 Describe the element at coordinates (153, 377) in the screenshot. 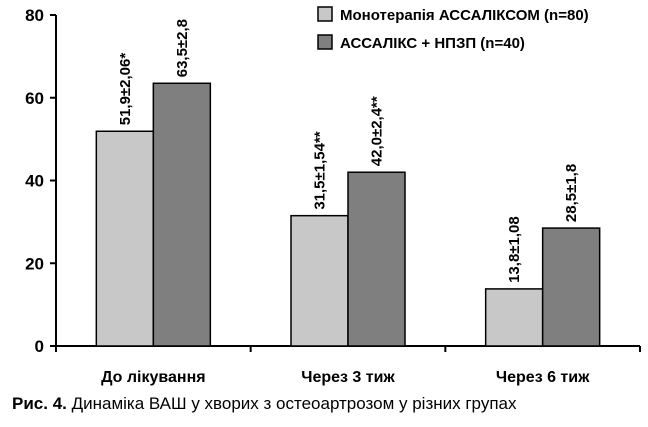

I see `x-category-label: До лікування` at that location.